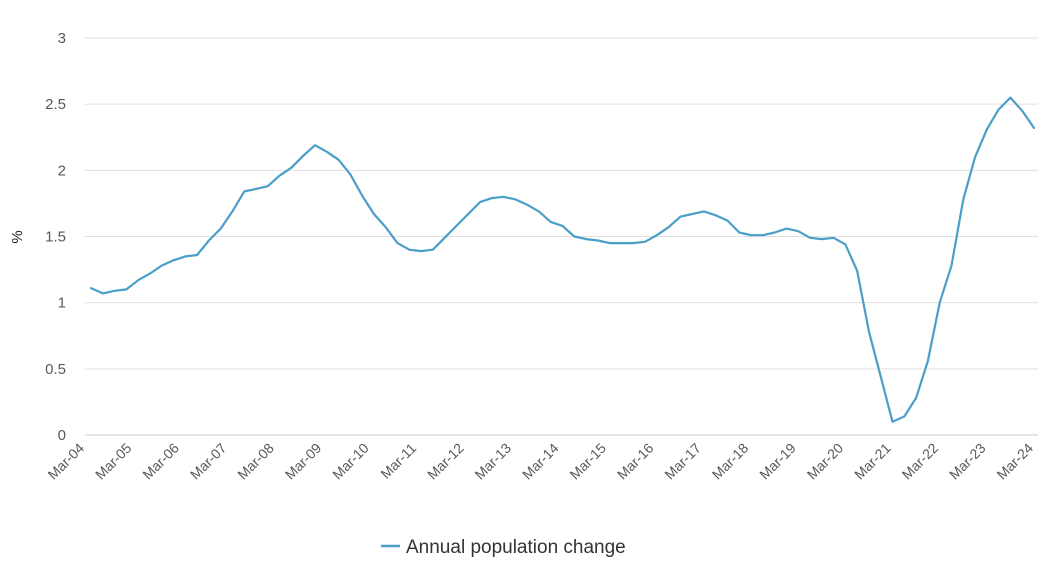 Image resolution: width=1056 pixels, height=573 pixels. Describe the element at coordinates (777, 461) in the screenshot. I see `x-tick-label: Mar-19` at that location.